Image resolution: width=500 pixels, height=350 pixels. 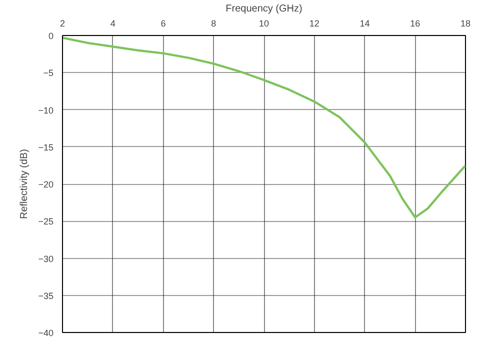 I want to click on x-tick-label: 8, so click(x=213, y=23).